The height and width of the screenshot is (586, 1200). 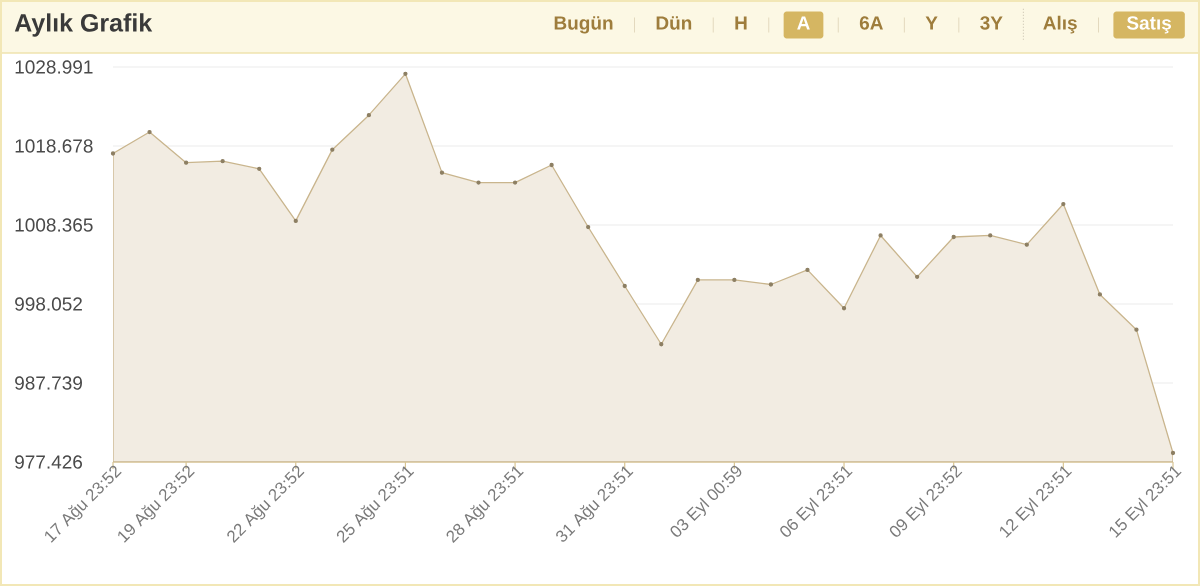 I want to click on text: Alış, so click(x=1060, y=24).